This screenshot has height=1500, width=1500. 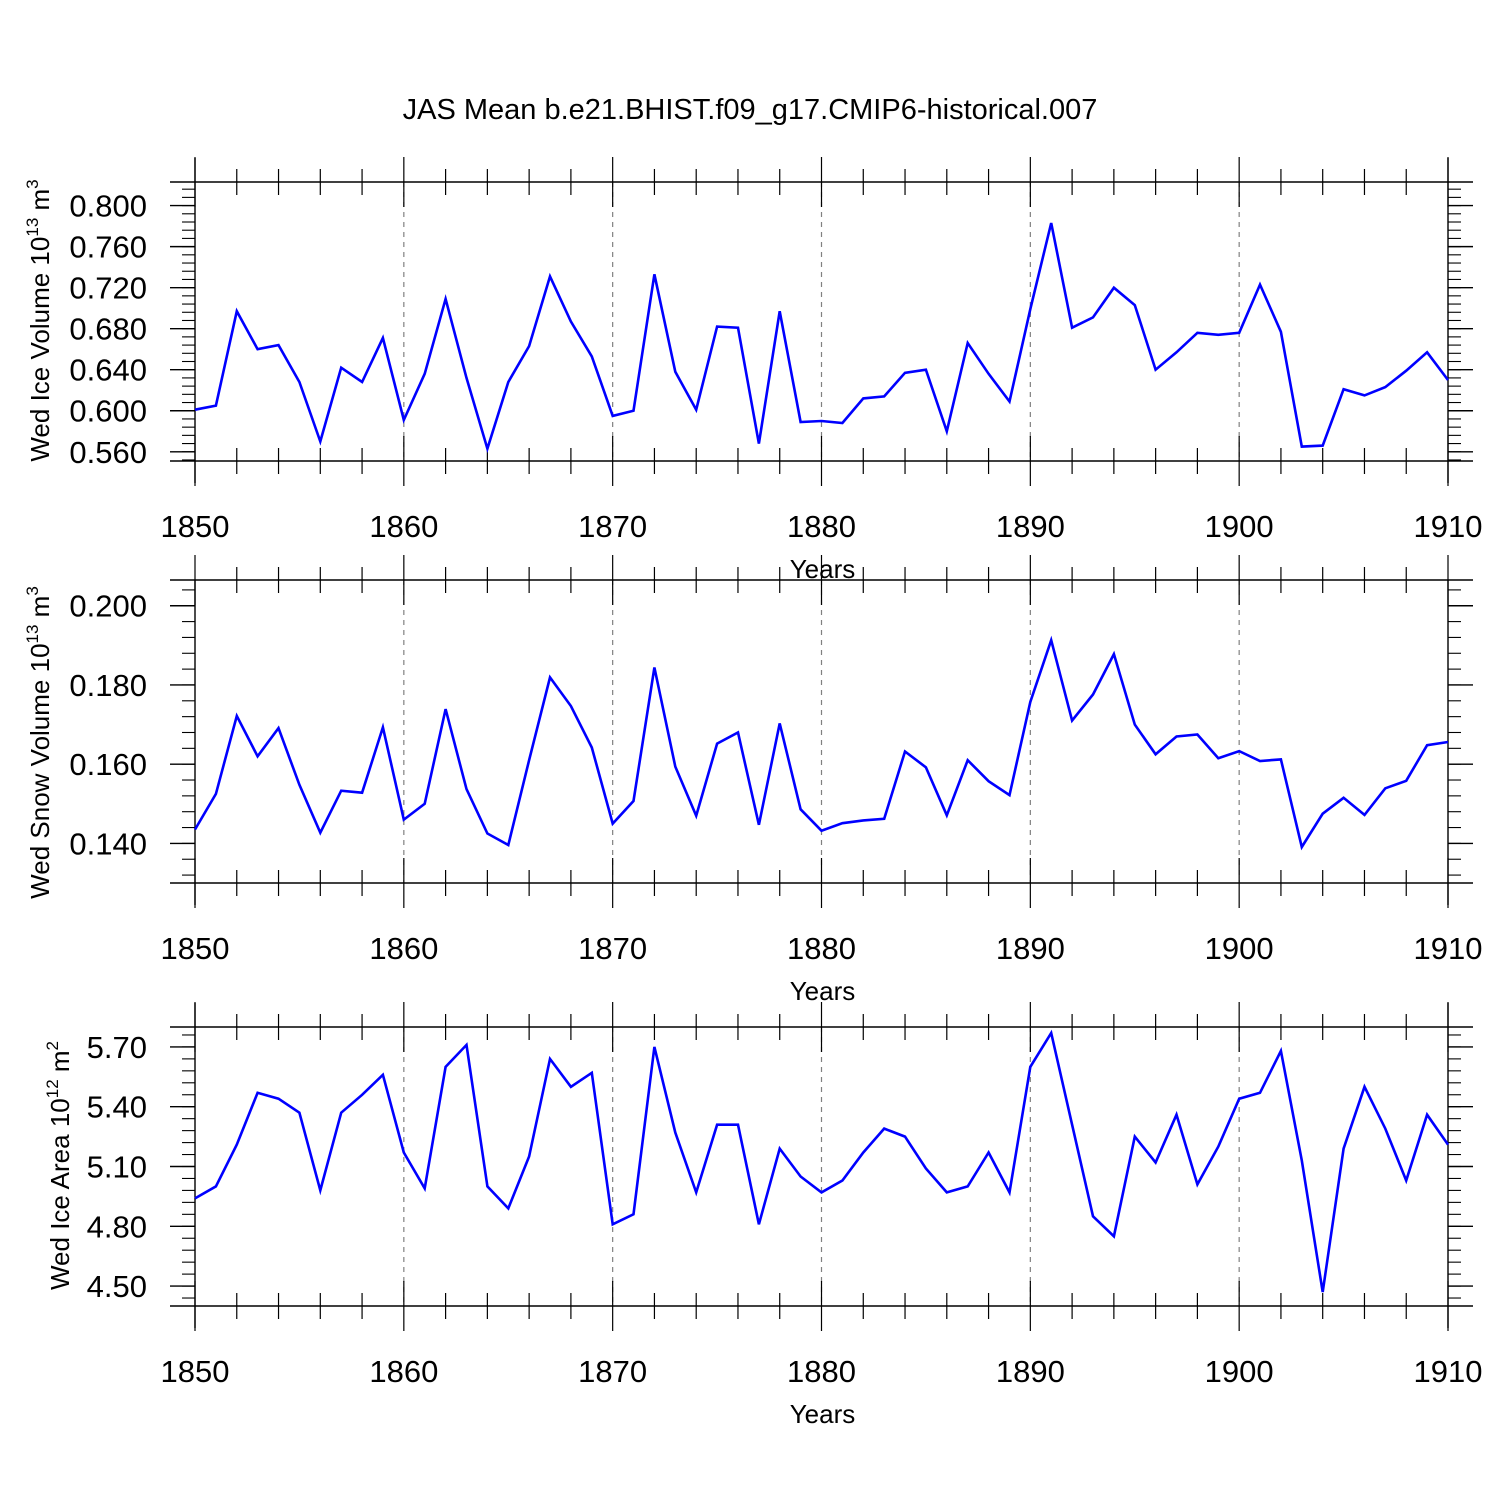 I want to click on y-tick-label: 4.80, so click(x=117, y=1226).